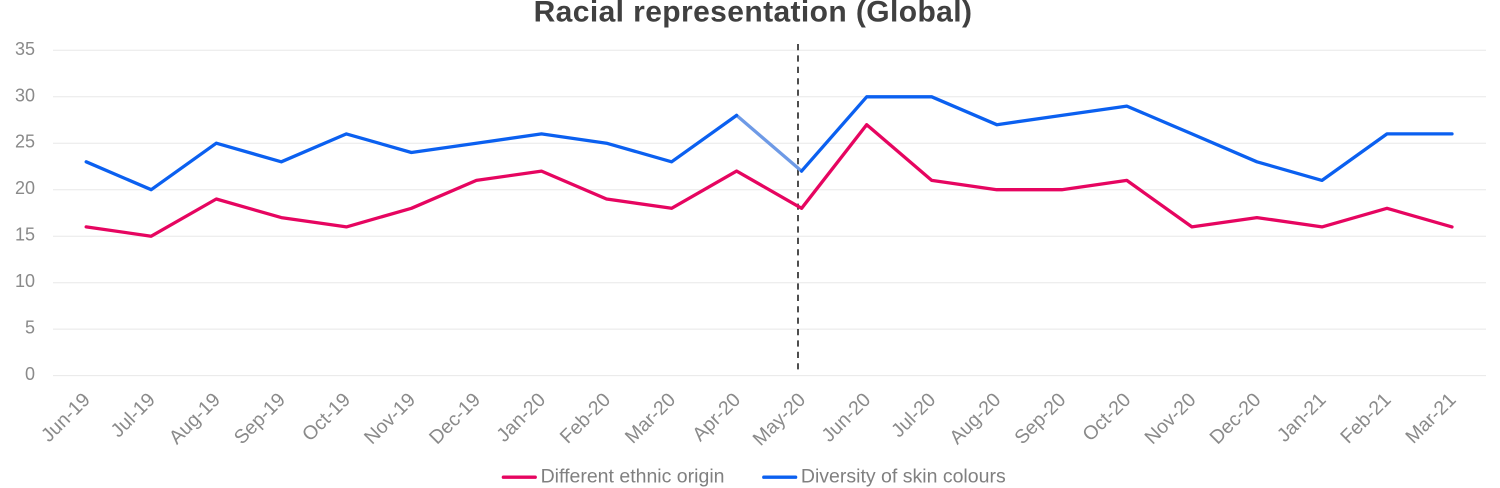  I want to click on svg-text: 30, so click(25, 95).